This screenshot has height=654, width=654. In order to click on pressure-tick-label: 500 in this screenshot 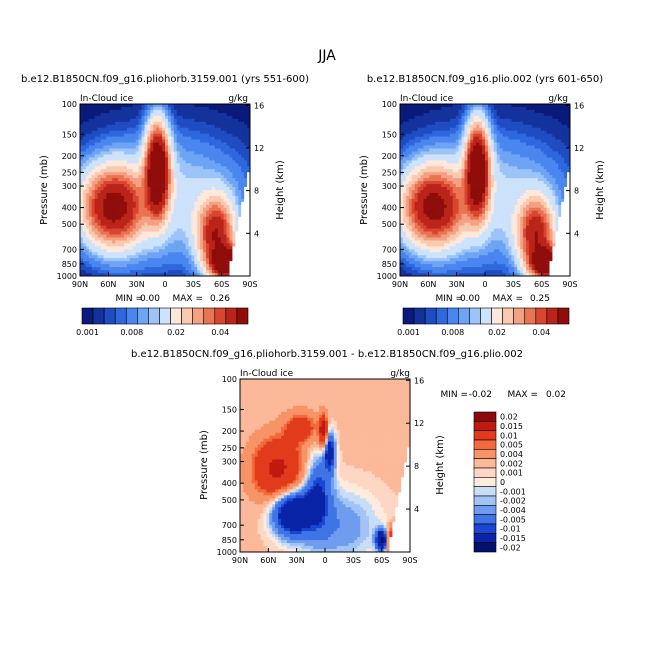, I will do `click(69, 224)`.